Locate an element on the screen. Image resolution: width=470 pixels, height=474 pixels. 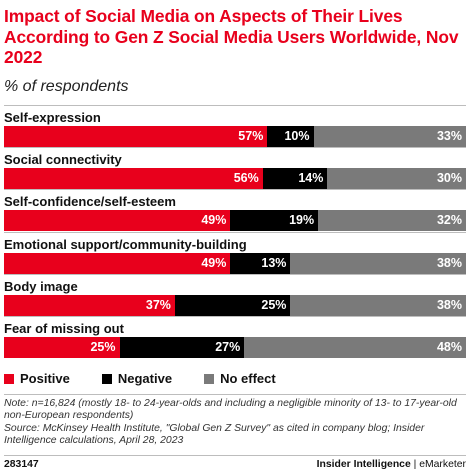
legend: Positive Negative No effect is located at coordinates (156, 378).